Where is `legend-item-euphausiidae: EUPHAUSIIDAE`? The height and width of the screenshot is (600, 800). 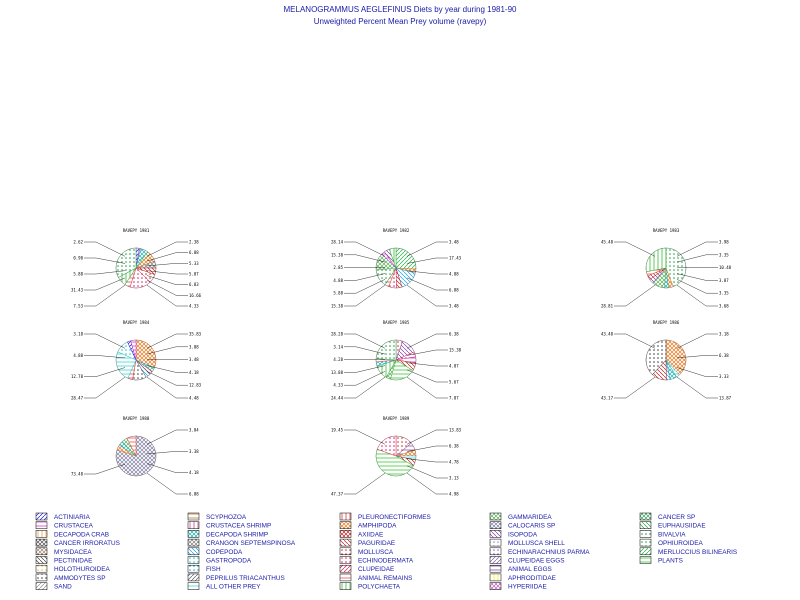
legend-item-euphausiidae: EUPHAUSIIDAE is located at coordinates (672, 525).